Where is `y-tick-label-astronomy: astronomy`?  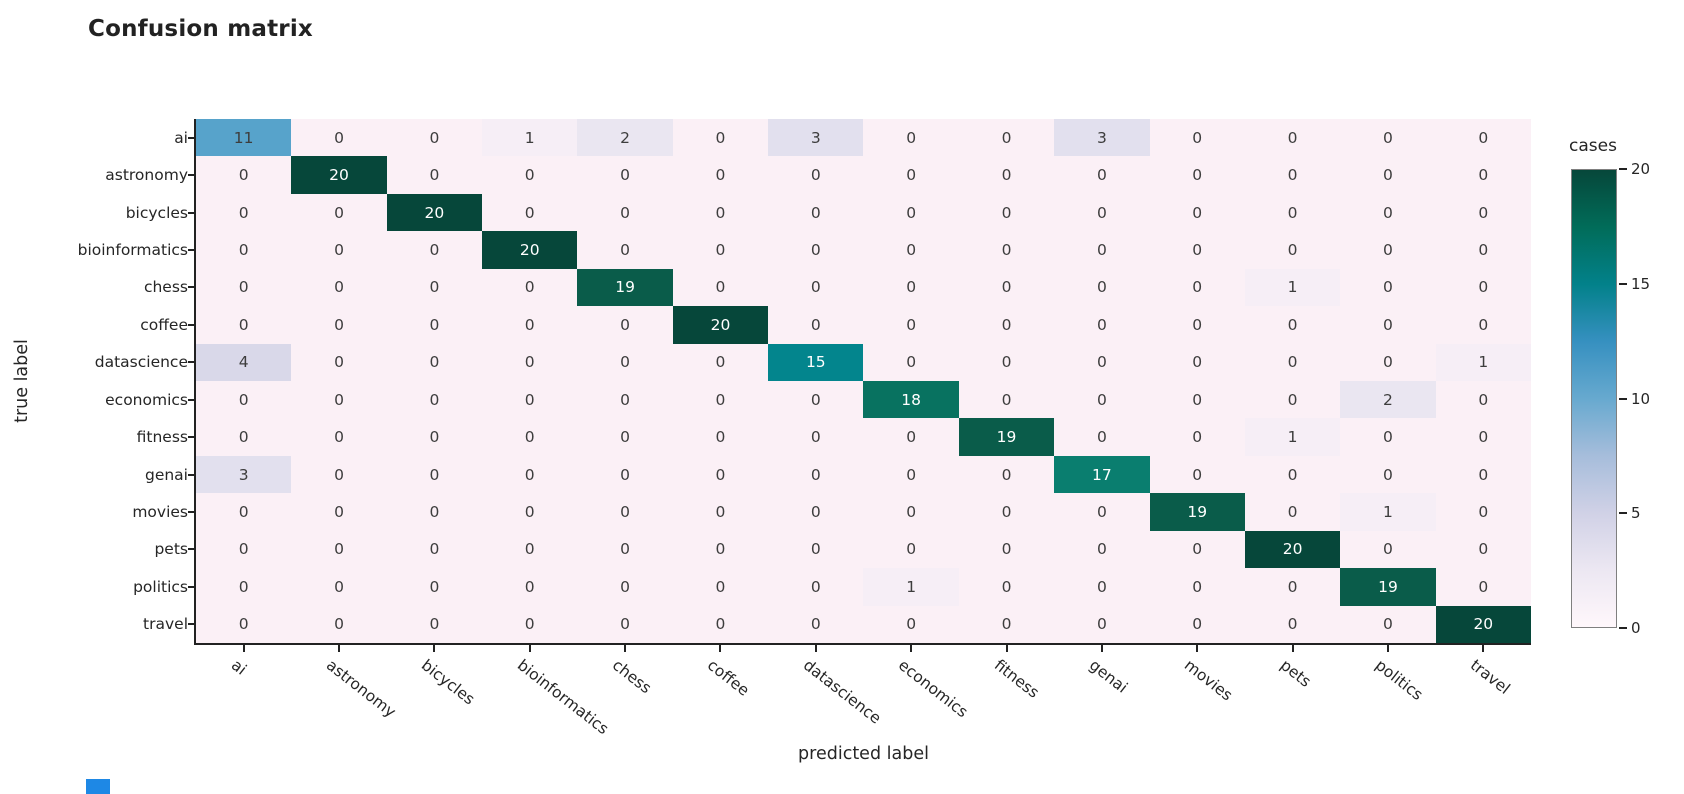 y-tick-label-astronomy: astronomy is located at coordinates (146, 175).